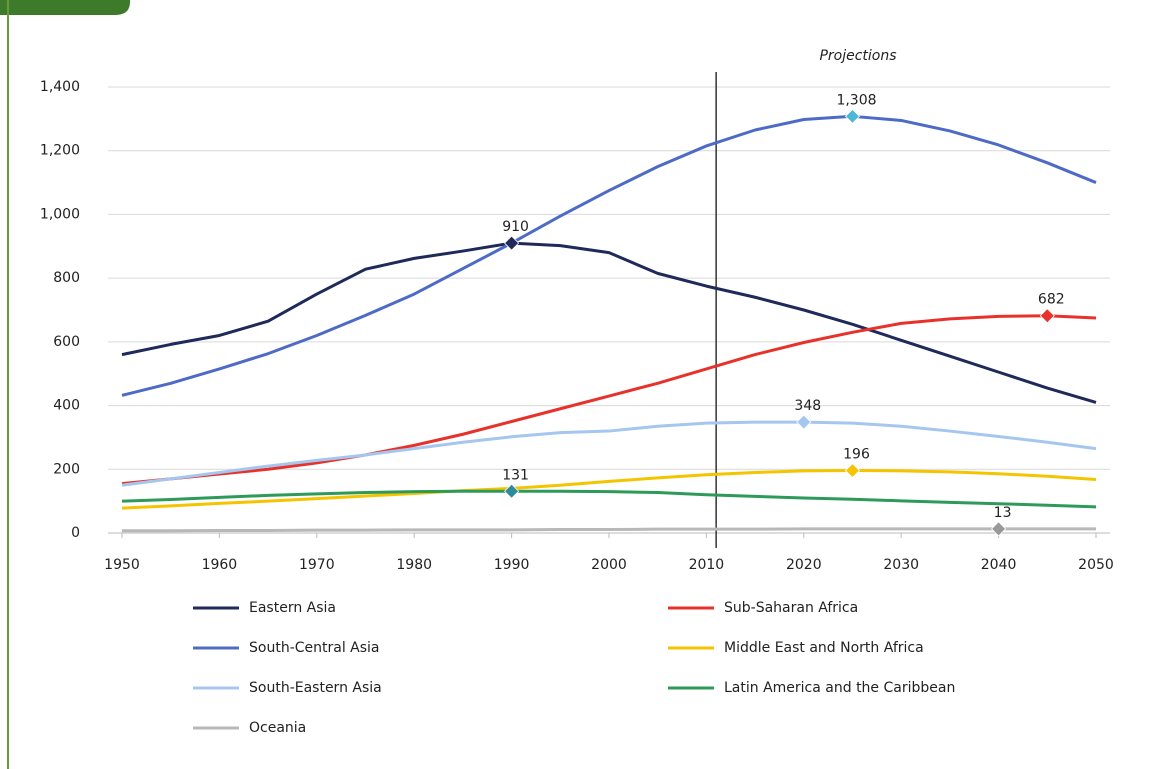  Describe the element at coordinates (75, 533) in the screenshot. I see `y-tick-label: 0` at that location.